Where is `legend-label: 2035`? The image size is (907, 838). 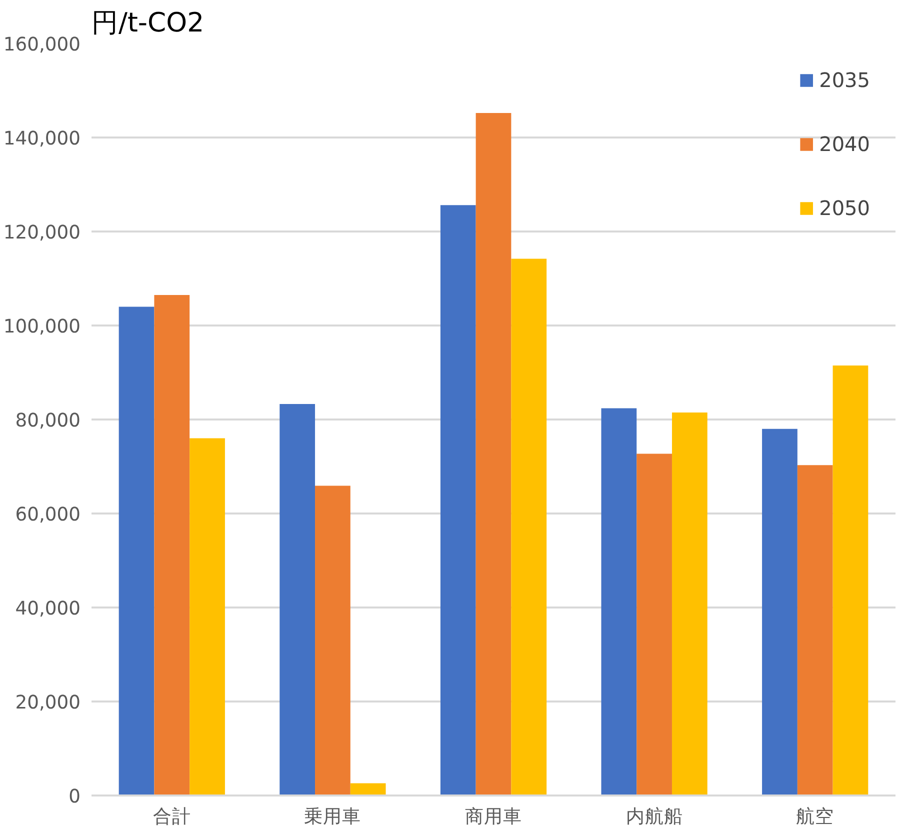 legend-label: 2035 is located at coordinates (844, 80).